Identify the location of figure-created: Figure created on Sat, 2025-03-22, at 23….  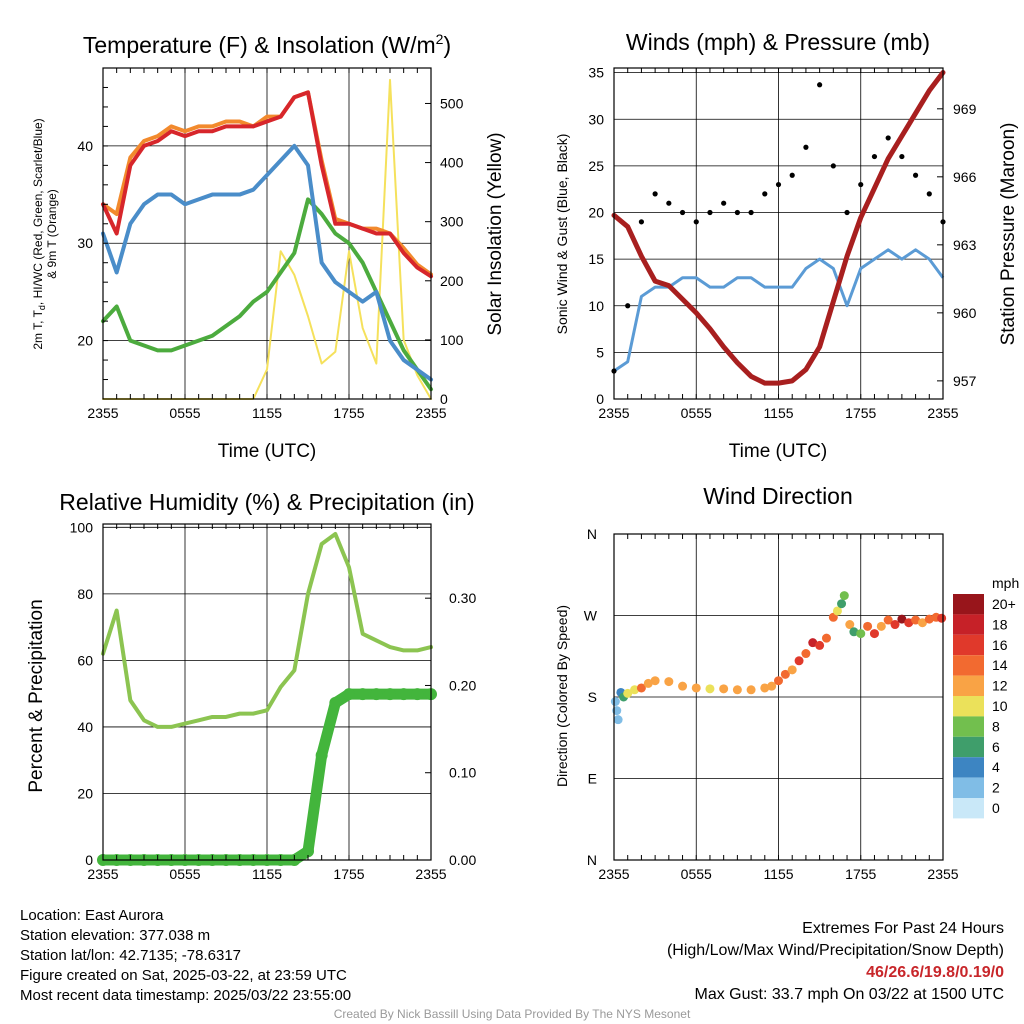
(183, 975).